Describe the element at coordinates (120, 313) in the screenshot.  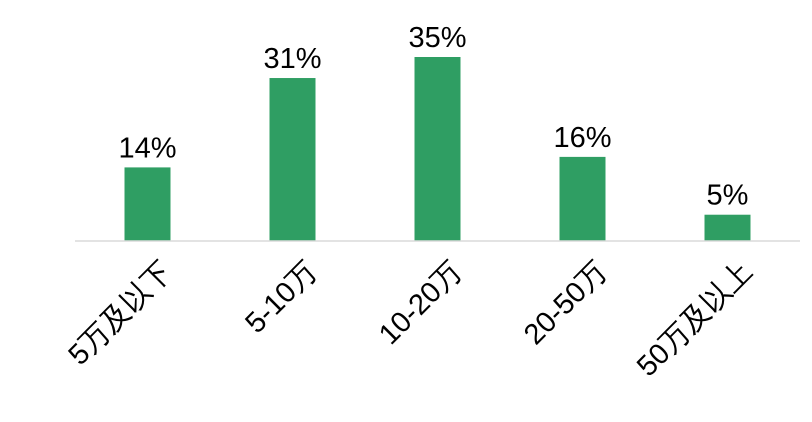
I see `x-tick-label: 5万及以下` at that location.